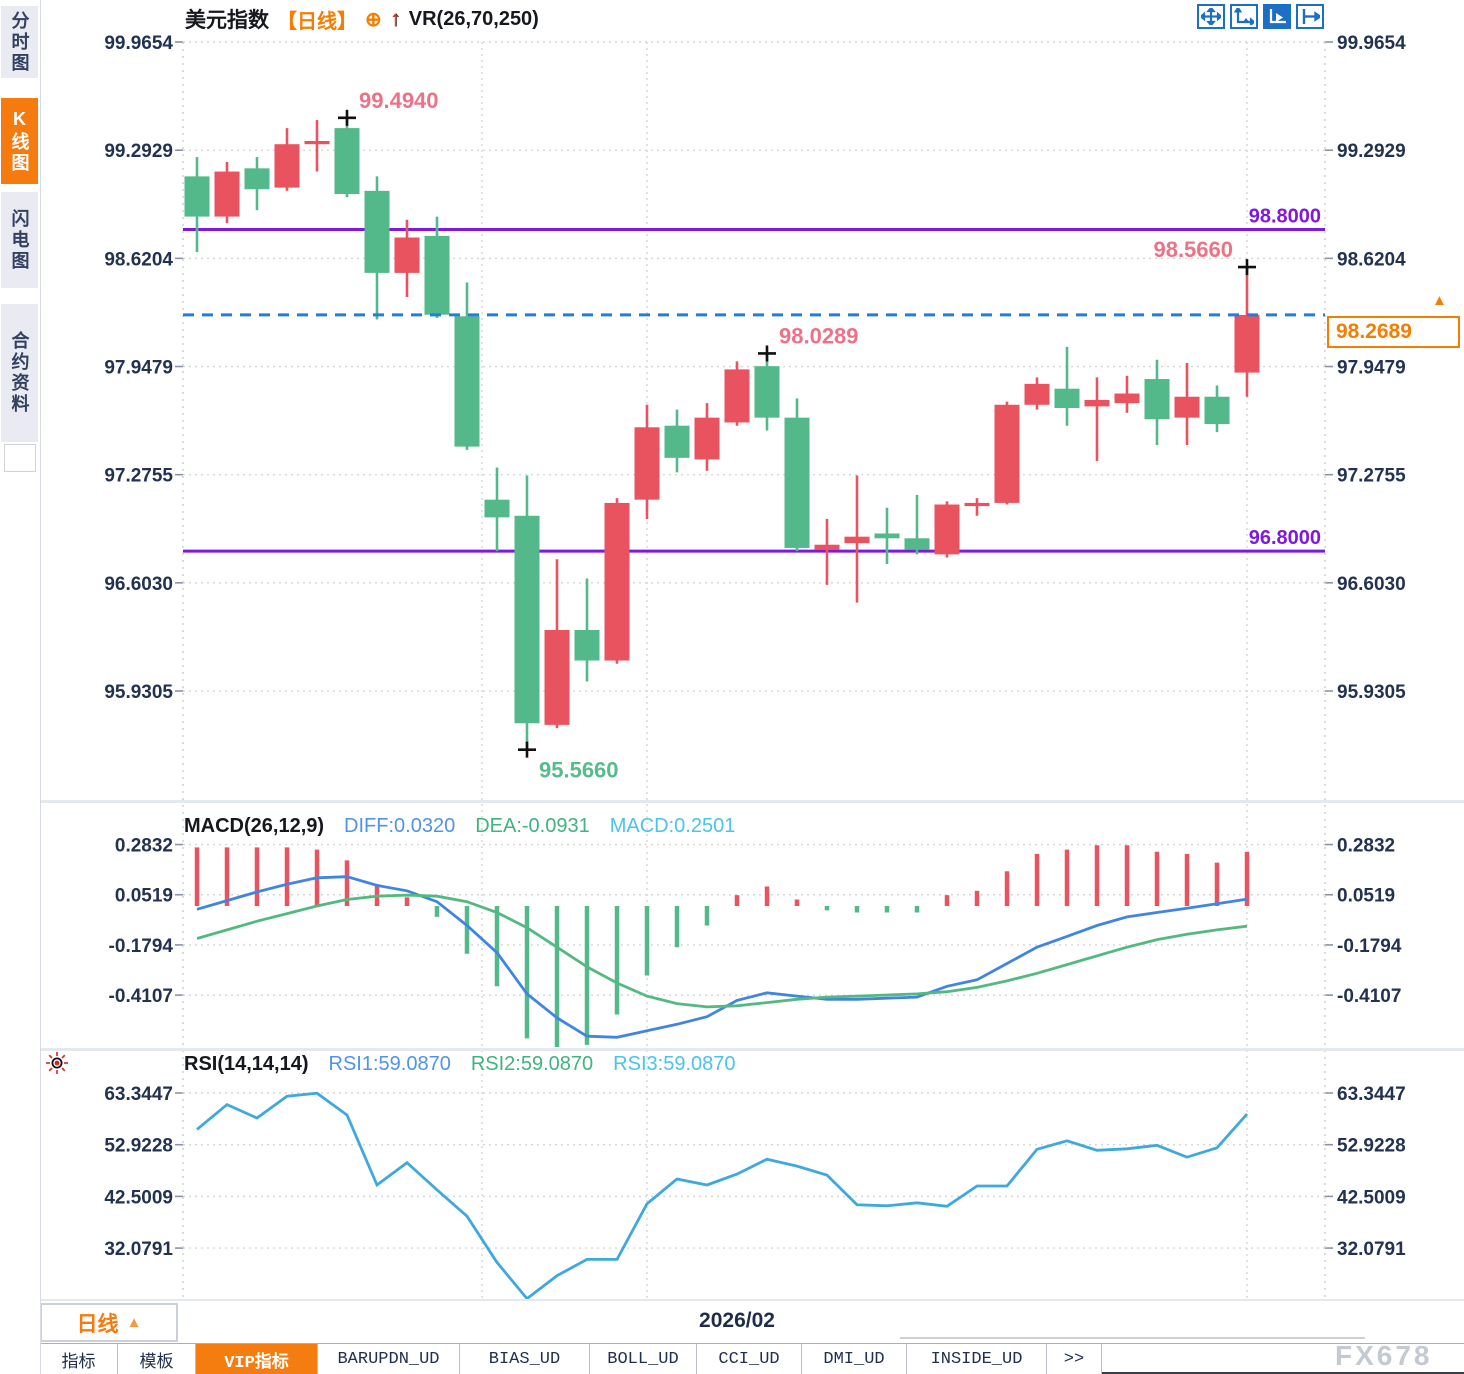 This screenshot has width=1464, height=1374. I want to click on vr-indicator-label: VR(26,70,250), so click(473, 18).